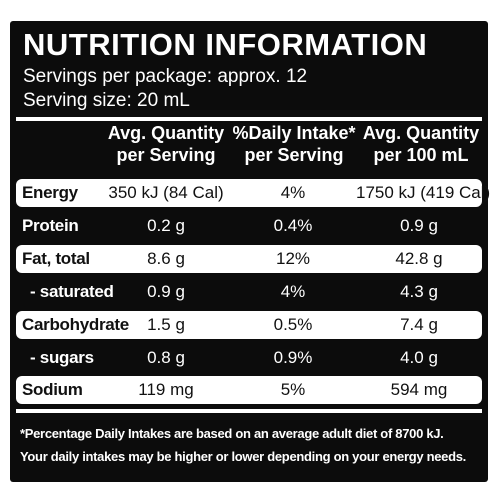 This screenshot has height=500, width=500. What do you see at coordinates (419, 258) in the screenshot?
I see `per-100ml-value: 42.8 g` at bounding box center [419, 258].